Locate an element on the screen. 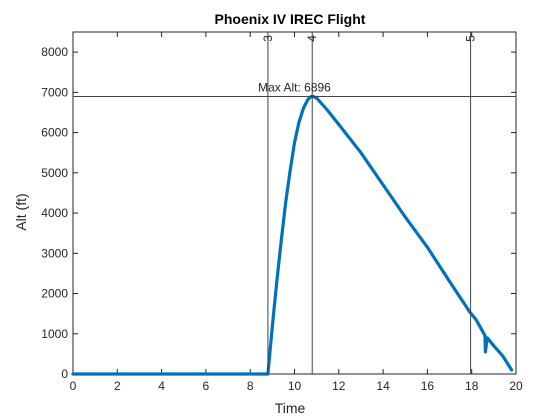  y-tick-label: 7000 is located at coordinates (54, 92).